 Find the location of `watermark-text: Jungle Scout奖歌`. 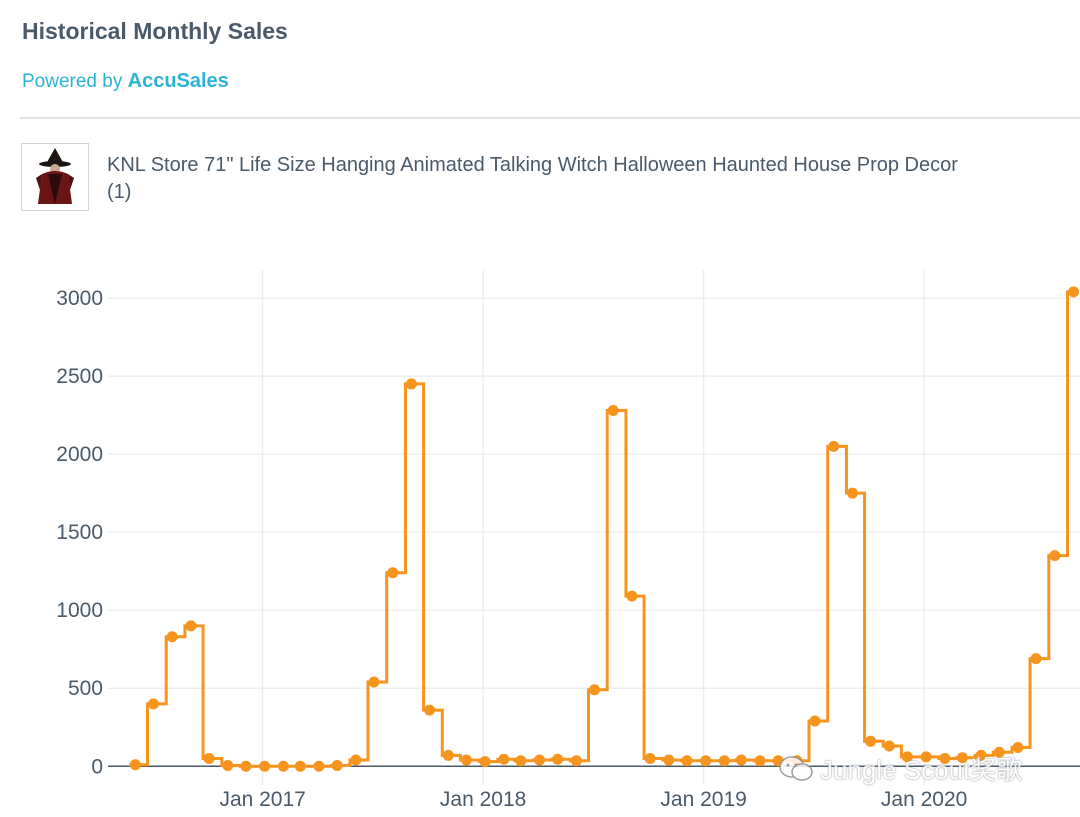

watermark-text: Jungle Scout奖歌 is located at coordinates (921, 770).